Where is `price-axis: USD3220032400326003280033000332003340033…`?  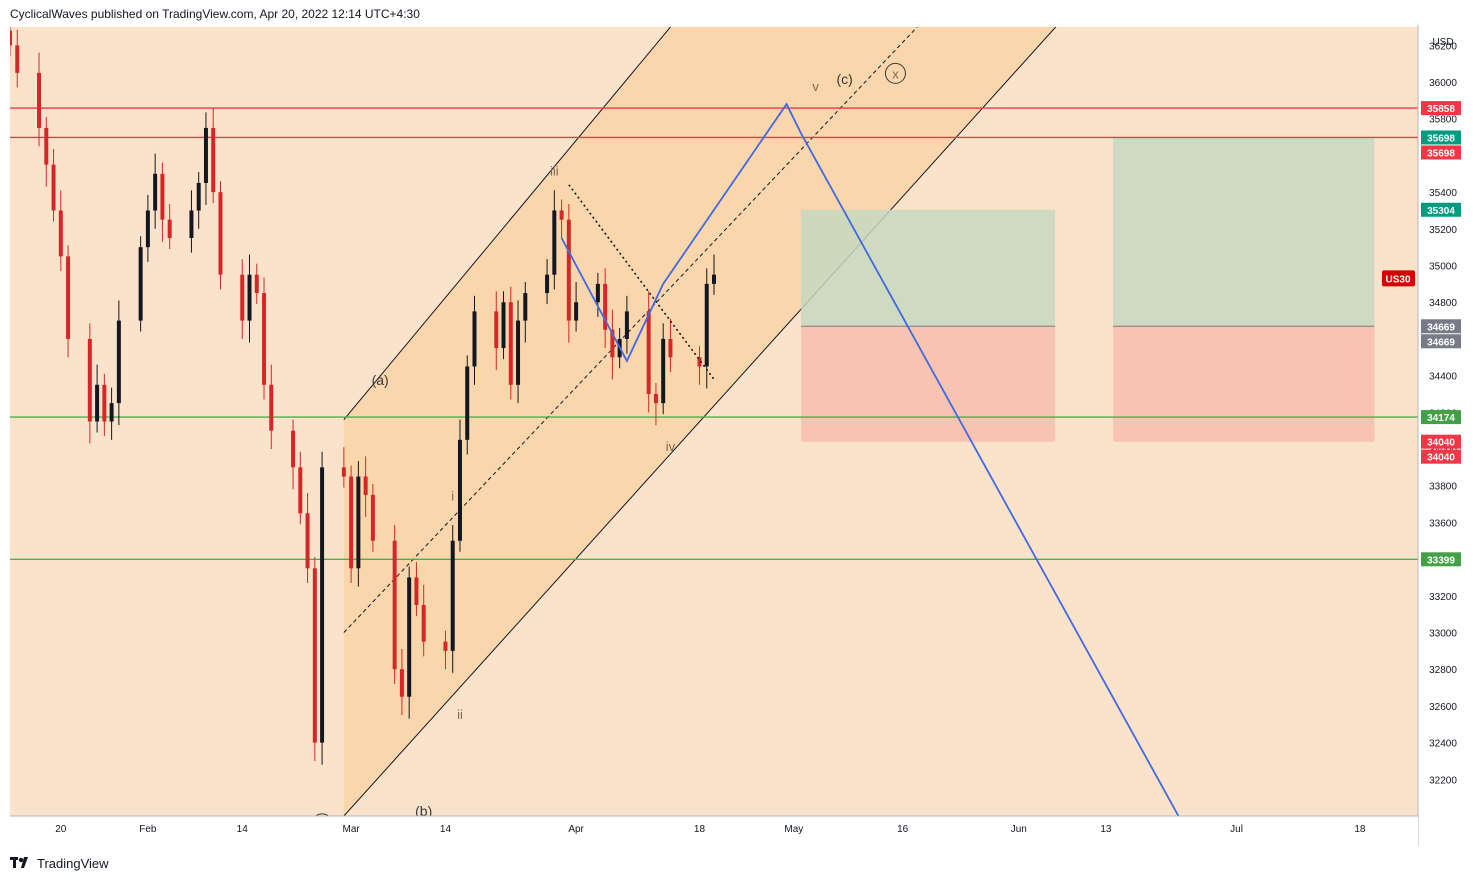
price-axis: USD3220032400326003280033000332003340033… is located at coordinates (1447, 435).